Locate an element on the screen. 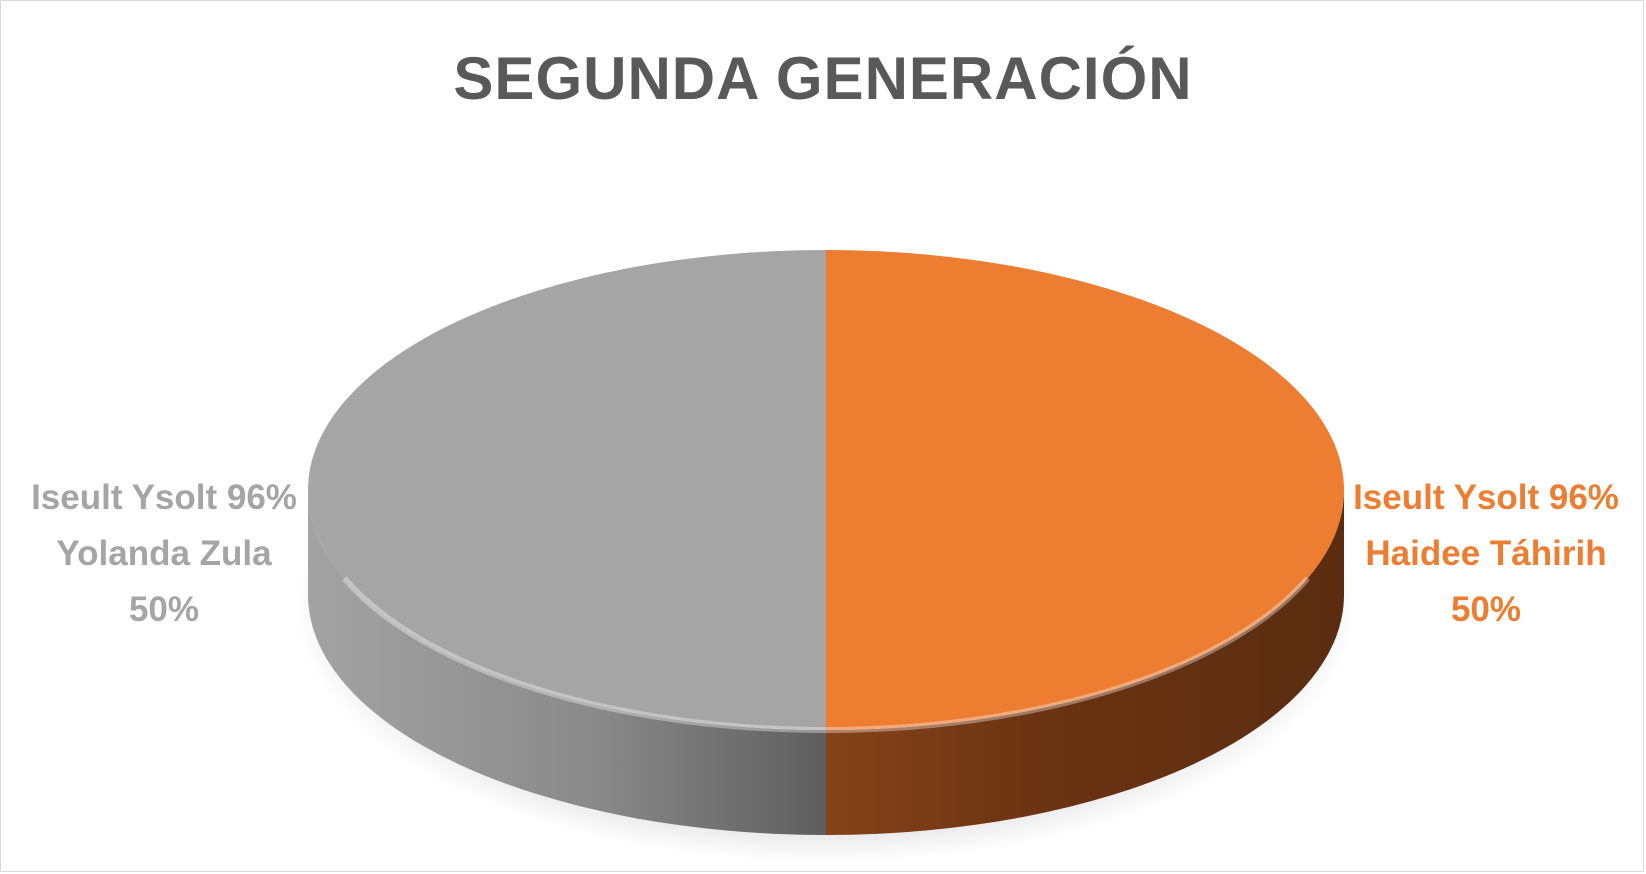 Image resolution: width=1646 pixels, height=874 pixels. pie-side-orange is located at coordinates (1085, 662).